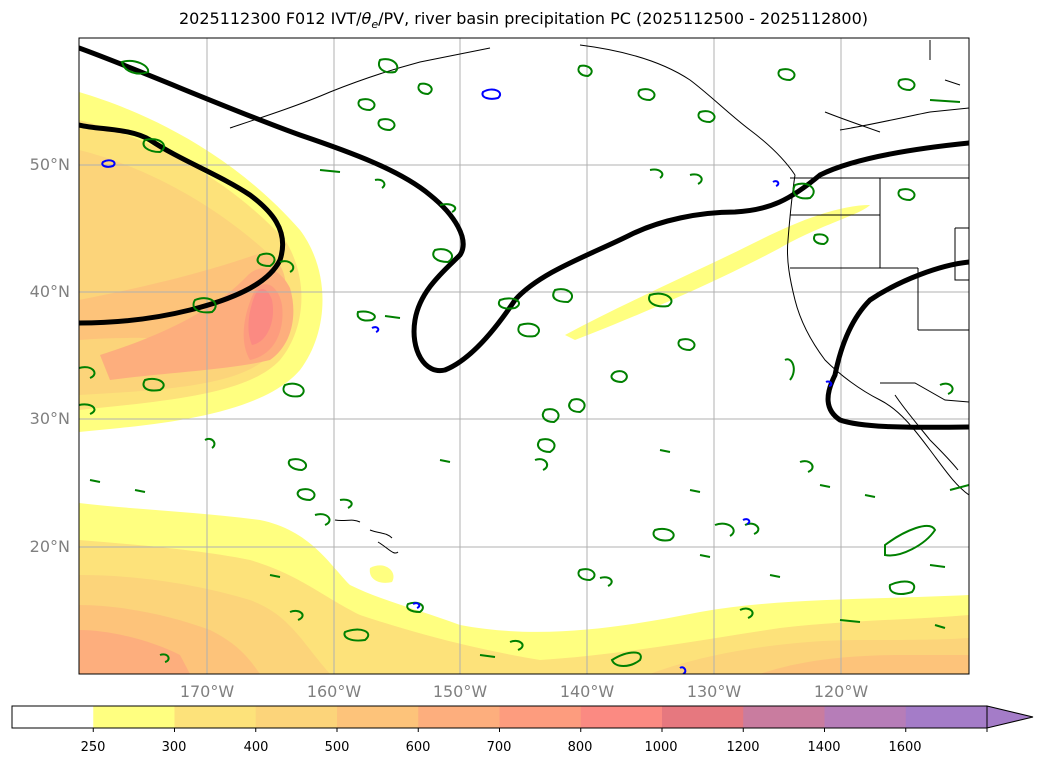 Image resolution: width=1047 pixels, height=767 pixels. Describe the element at coordinates (580, 747) in the screenshot. I see `colorbar-label: 800` at that location.